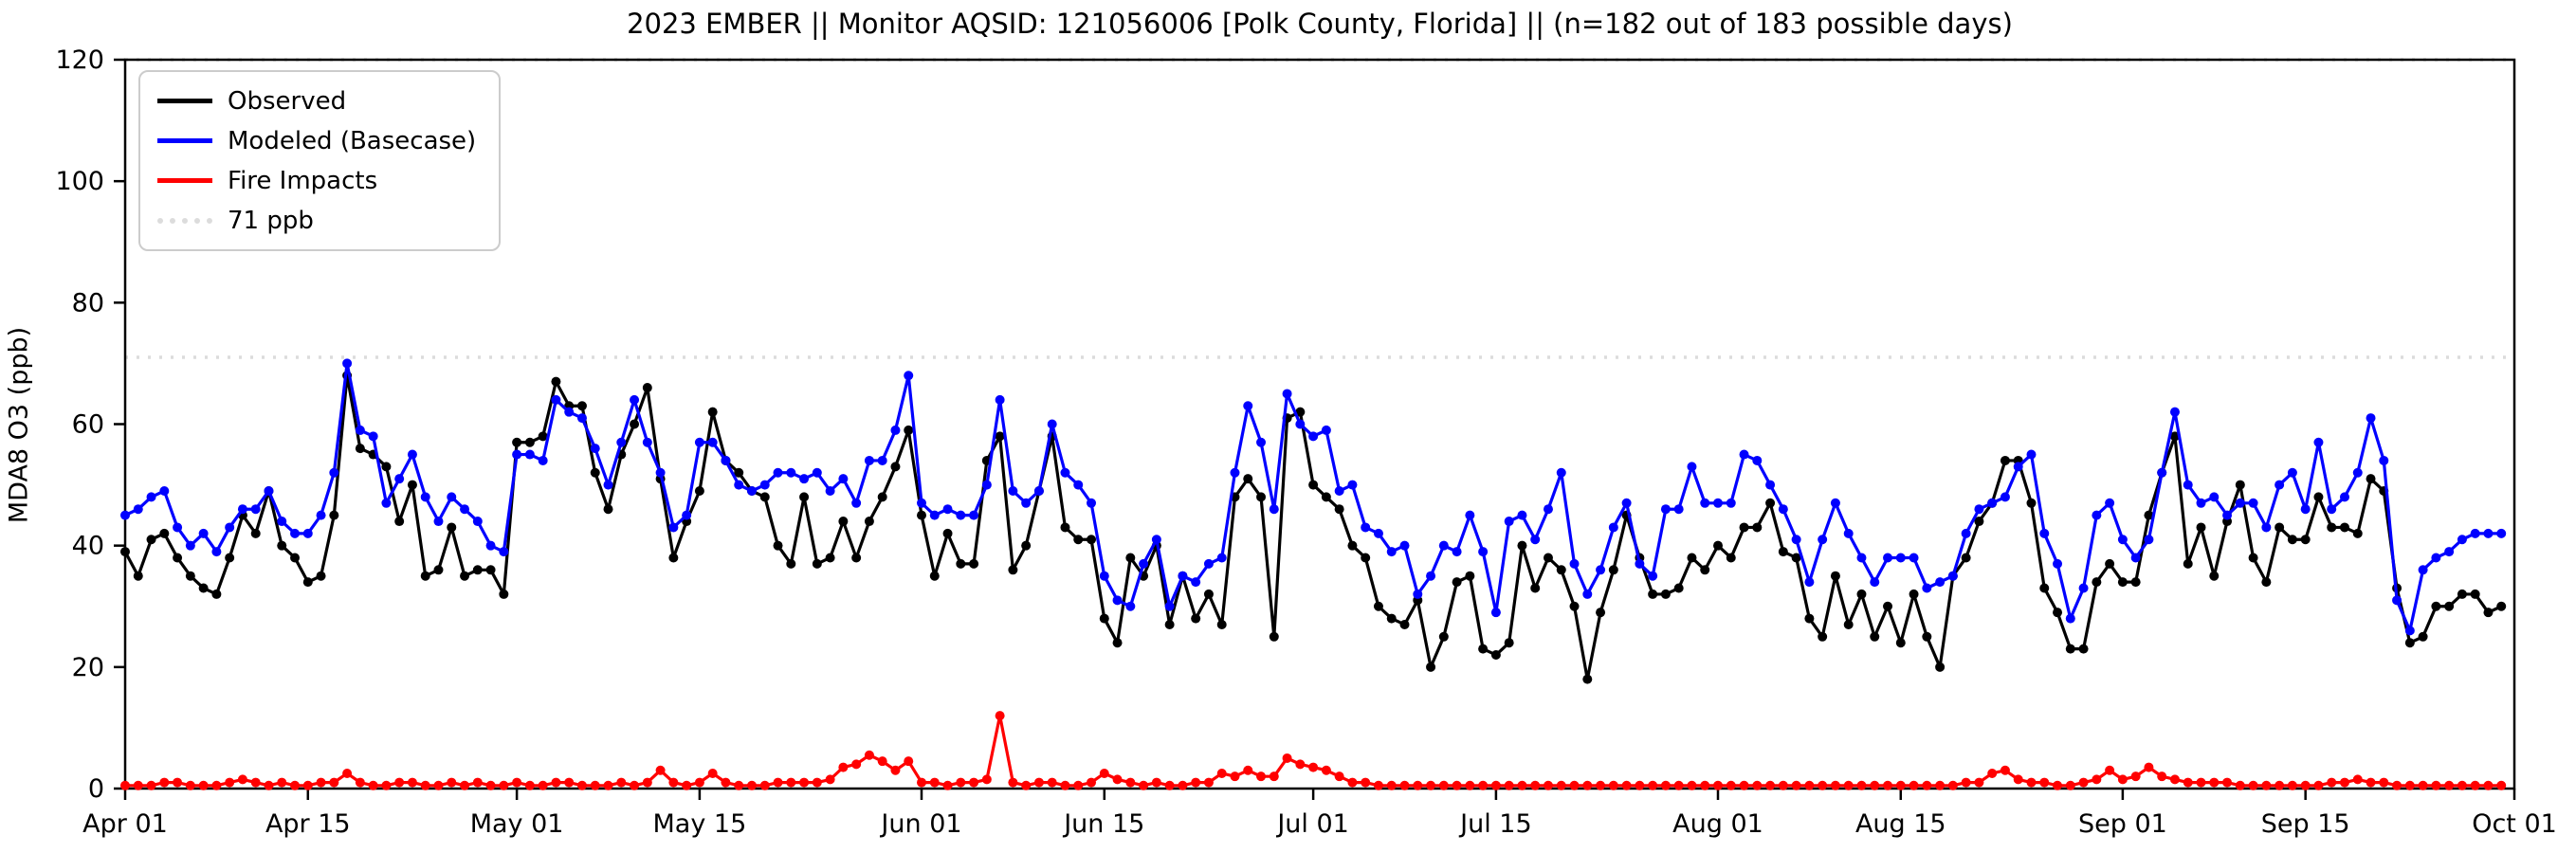  What do you see at coordinates (2305, 824) in the screenshot?
I see `x-tick-label: Sep 15` at bounding box center [2305, 824].